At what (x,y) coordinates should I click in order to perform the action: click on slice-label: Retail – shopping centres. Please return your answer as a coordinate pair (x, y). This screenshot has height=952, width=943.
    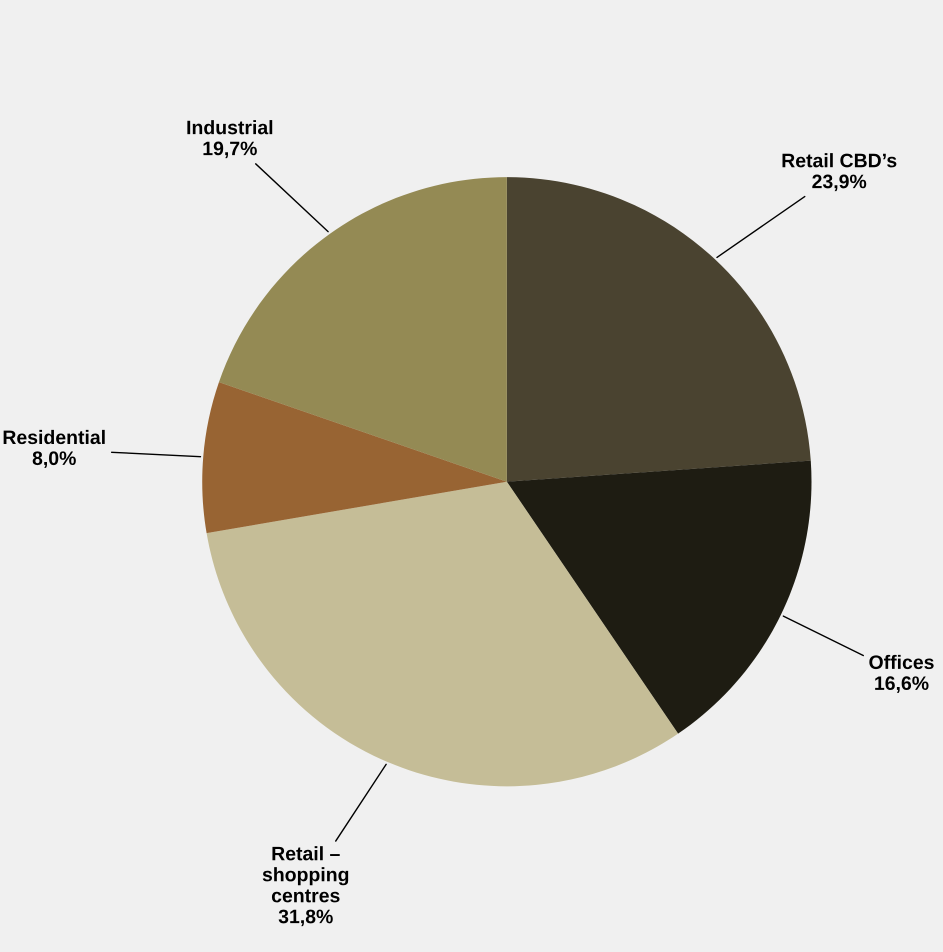
    Looking at the image, I should click on (305, 874).